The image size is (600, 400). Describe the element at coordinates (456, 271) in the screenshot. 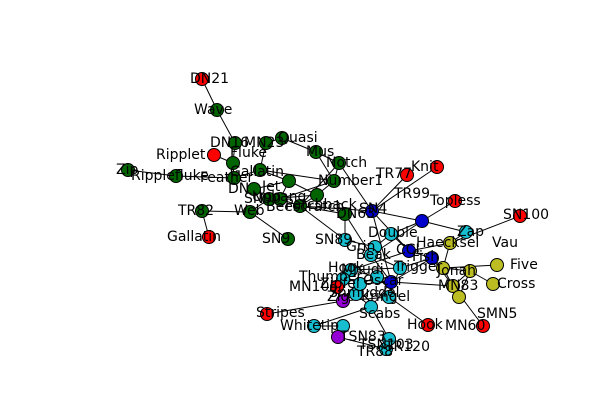

I see `graph-node-label: Jonah` at that location.